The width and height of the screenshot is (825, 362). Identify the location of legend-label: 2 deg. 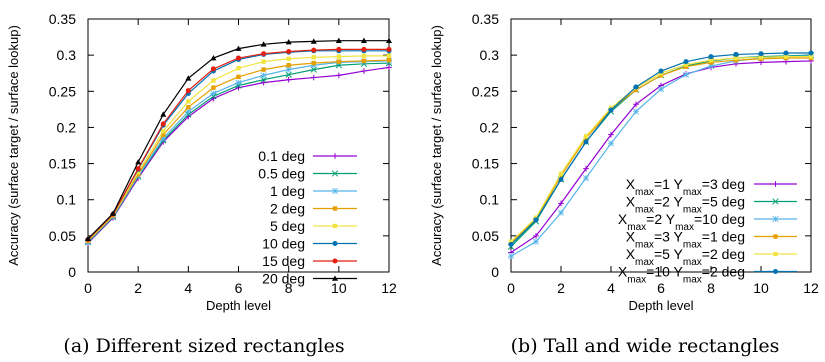
(287, 209).